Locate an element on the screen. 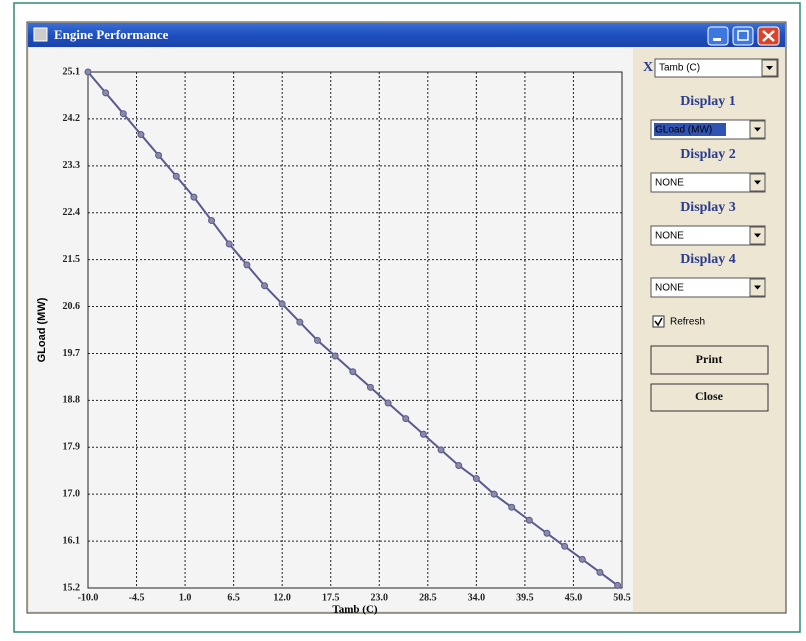  y-tick-label: 17.9 is located at coordinates (72, 447).